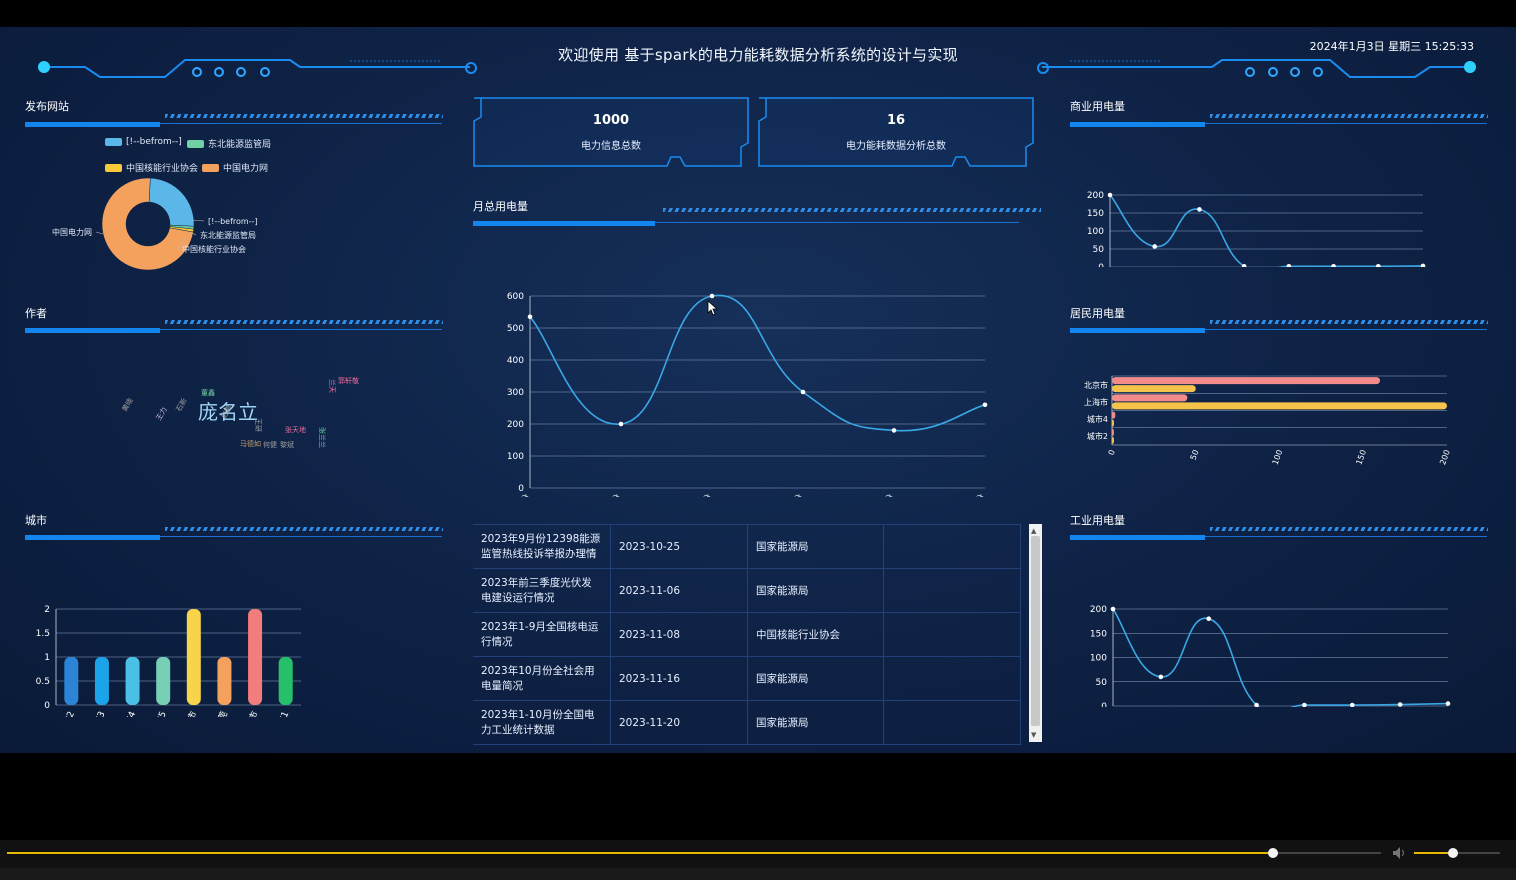 This screenshot has height=880, width=1516. Describe the element at coordinates (348, 380) in the screenshot. I see `word-cloud-word: 郭轩敬` at that location.